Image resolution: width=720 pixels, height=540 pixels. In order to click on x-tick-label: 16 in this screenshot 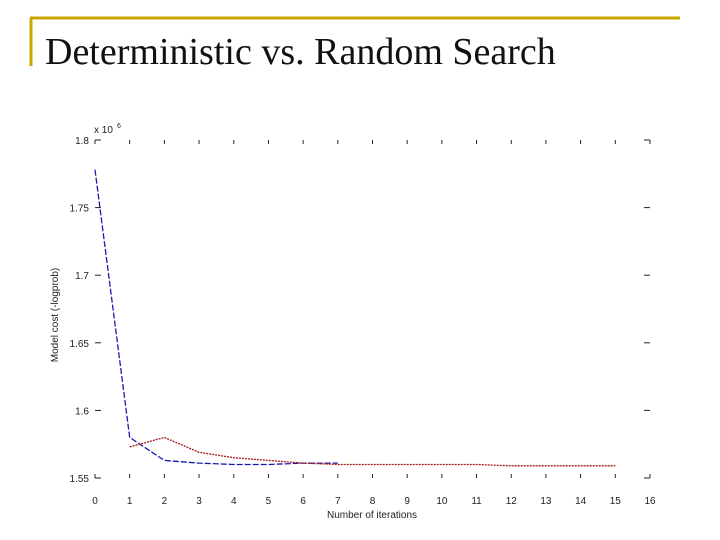, I will do `click(650, 501)`.